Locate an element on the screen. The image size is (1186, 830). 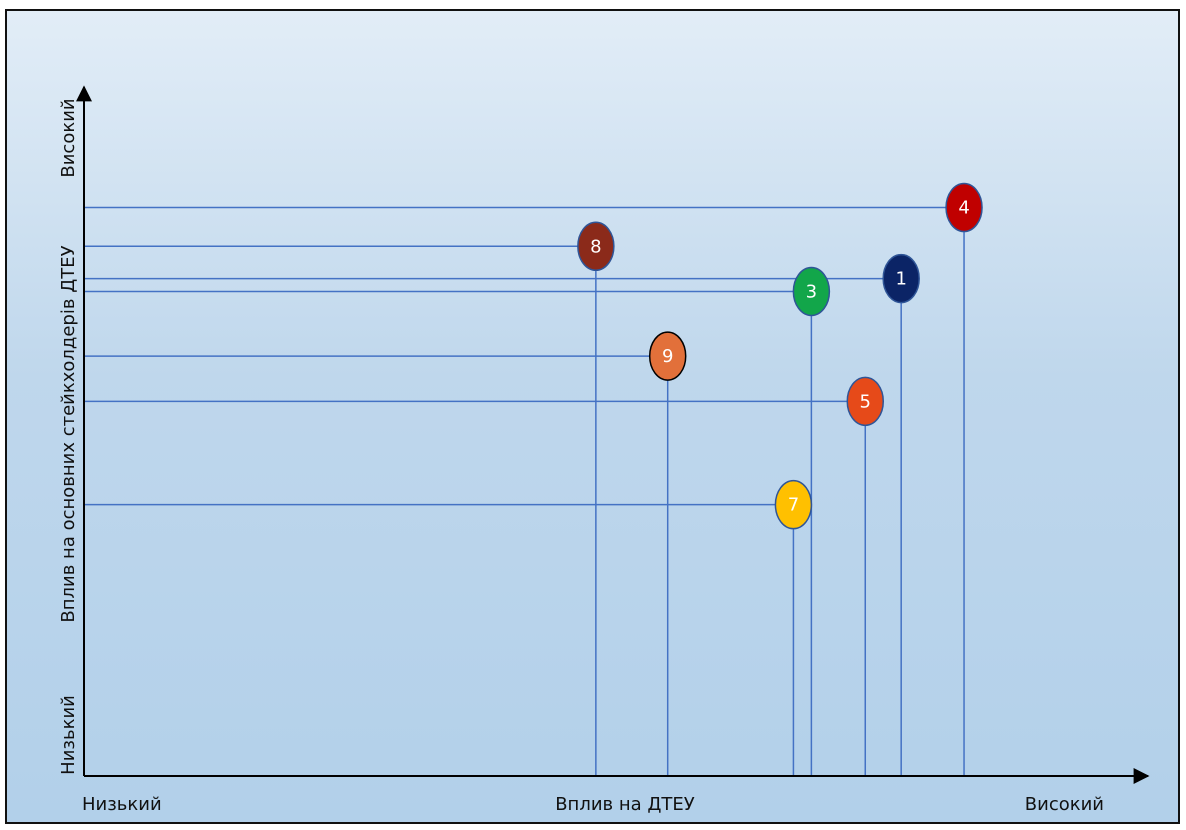
data-point: 5 is located at coordinates (865, 401).